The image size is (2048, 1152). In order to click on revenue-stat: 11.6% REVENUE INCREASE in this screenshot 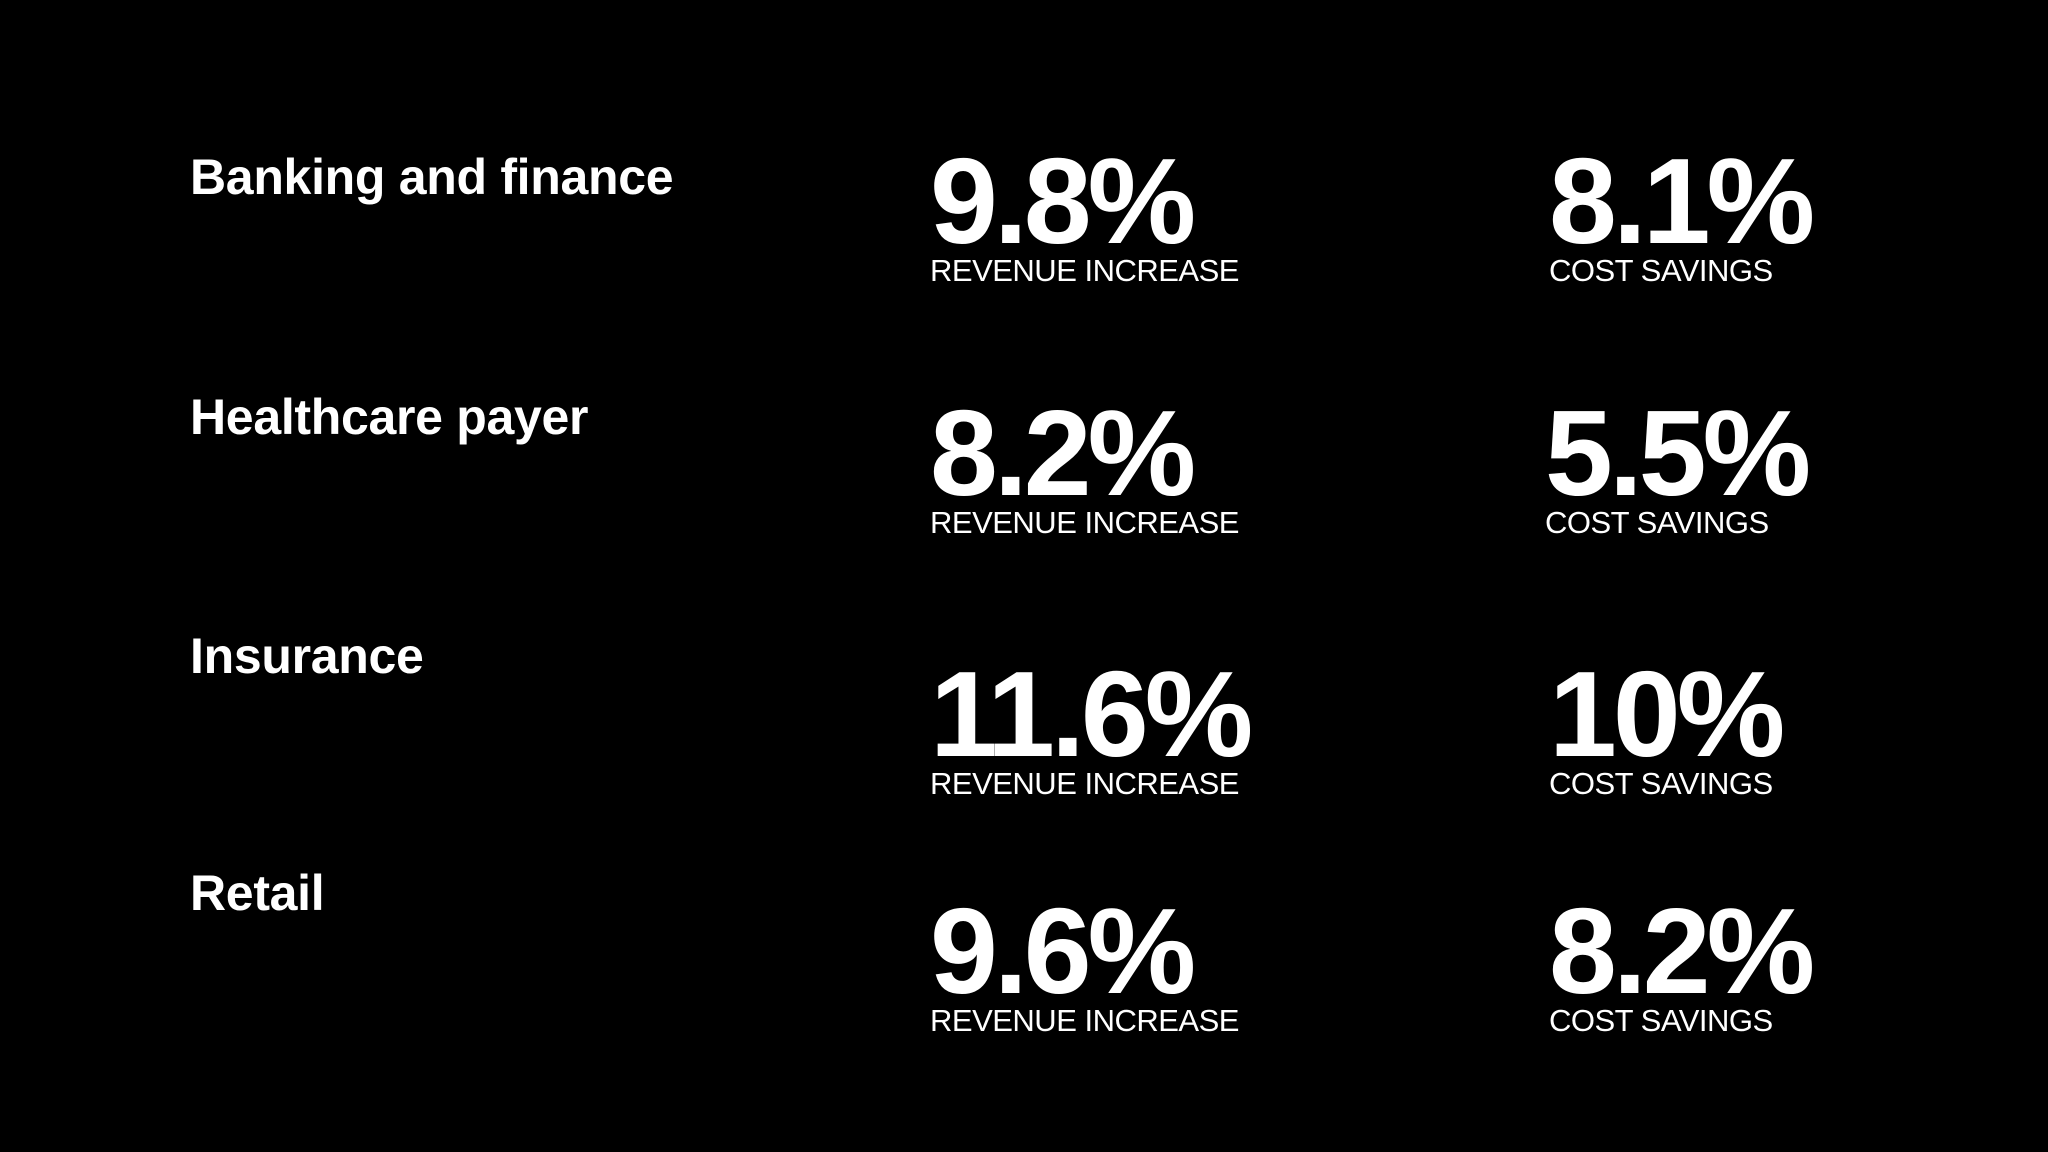, I will do `click(1091, 723)`.